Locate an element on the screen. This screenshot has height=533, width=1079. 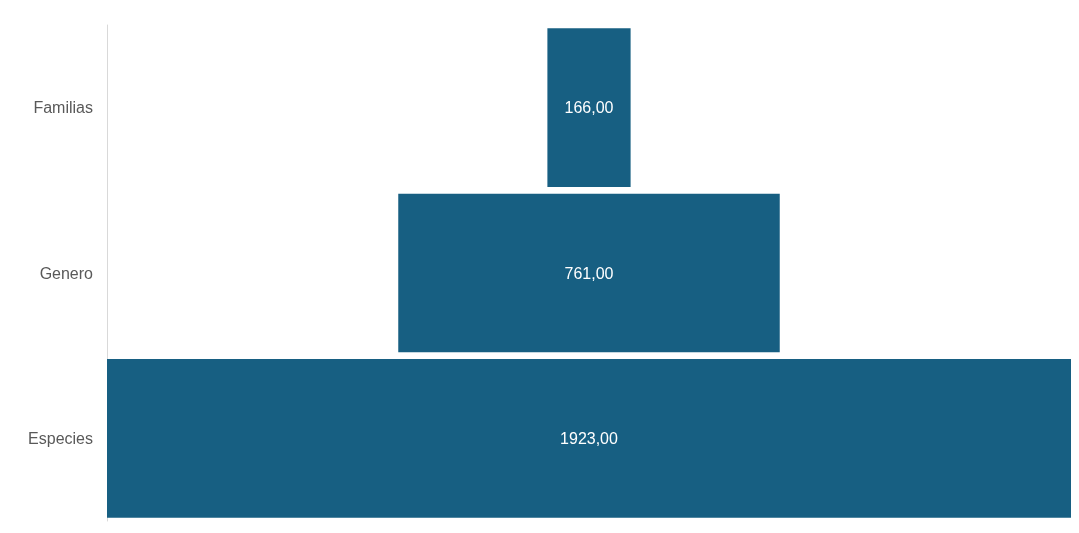
data-label: 761,00 is located at coordinates (589, 273).